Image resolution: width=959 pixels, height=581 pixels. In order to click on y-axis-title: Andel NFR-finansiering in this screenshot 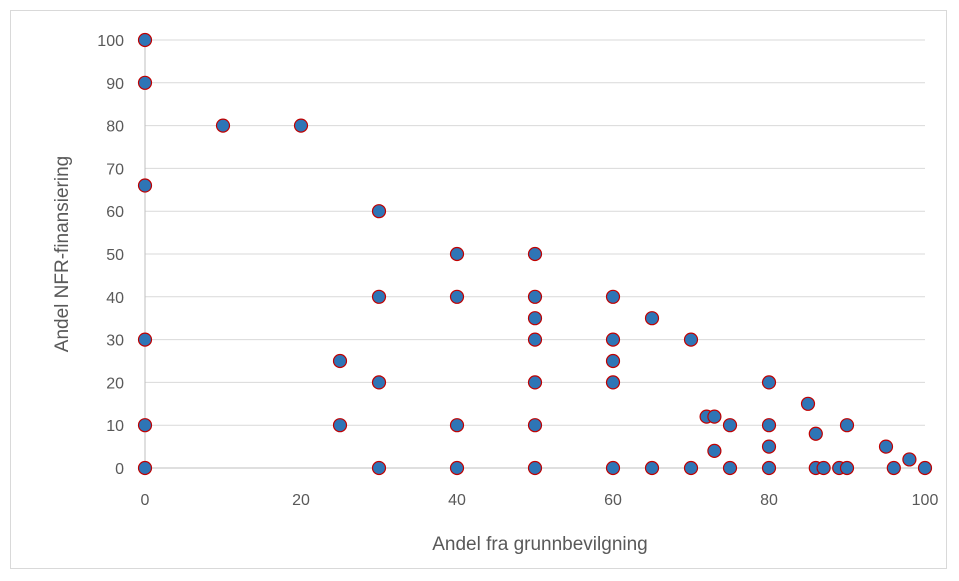, I will do `click(62, 254)`.